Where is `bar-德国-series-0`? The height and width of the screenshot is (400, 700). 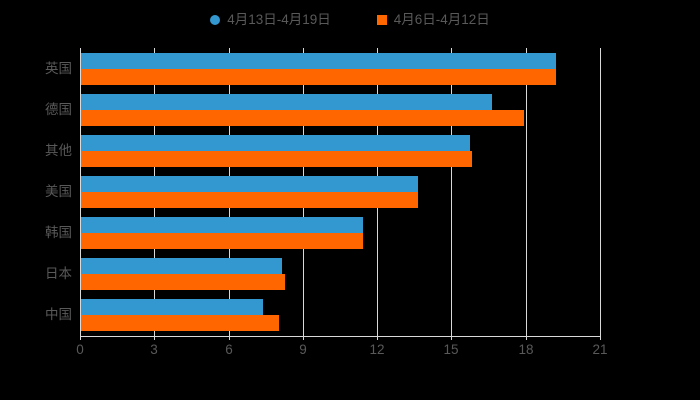 bar-德国-series-0 is located at coordinates (286, 102).